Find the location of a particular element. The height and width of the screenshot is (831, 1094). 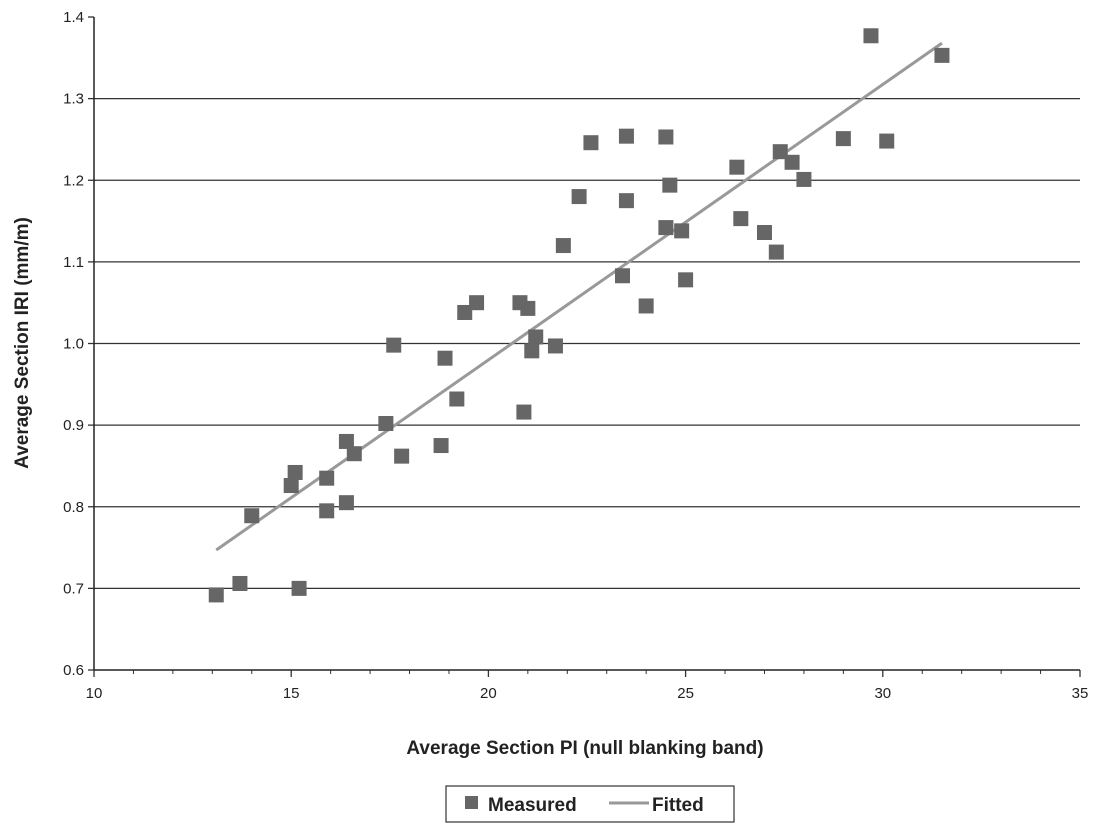

legend-marker-measured is located at coordinates (471, 802).